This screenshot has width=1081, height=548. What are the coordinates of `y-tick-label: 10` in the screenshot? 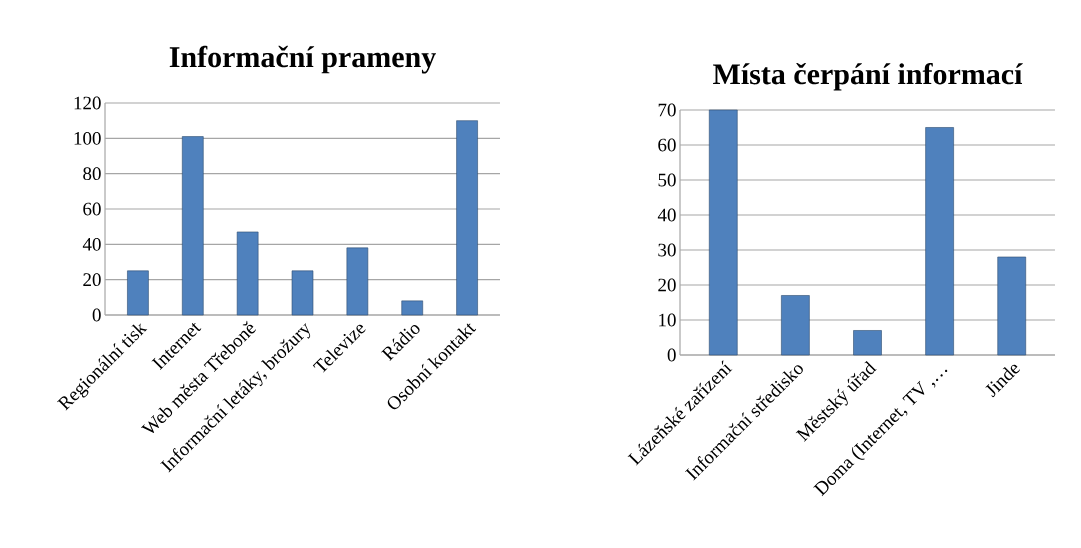 It's located at (667, 320).